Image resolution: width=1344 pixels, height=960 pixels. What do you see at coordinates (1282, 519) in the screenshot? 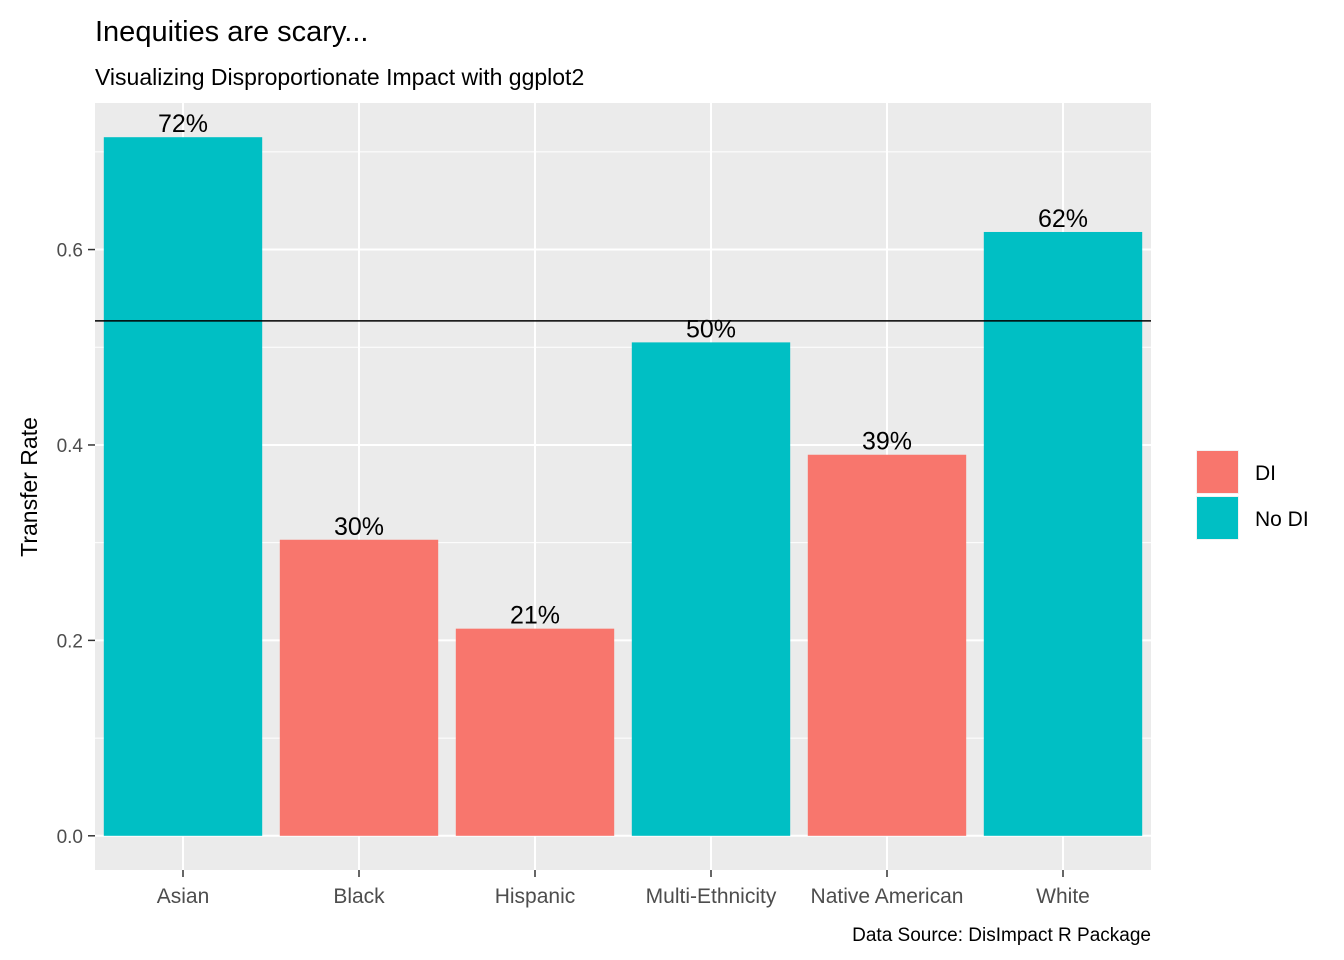
I see `legend-label: No DI` at bounding box center [1282, 519].